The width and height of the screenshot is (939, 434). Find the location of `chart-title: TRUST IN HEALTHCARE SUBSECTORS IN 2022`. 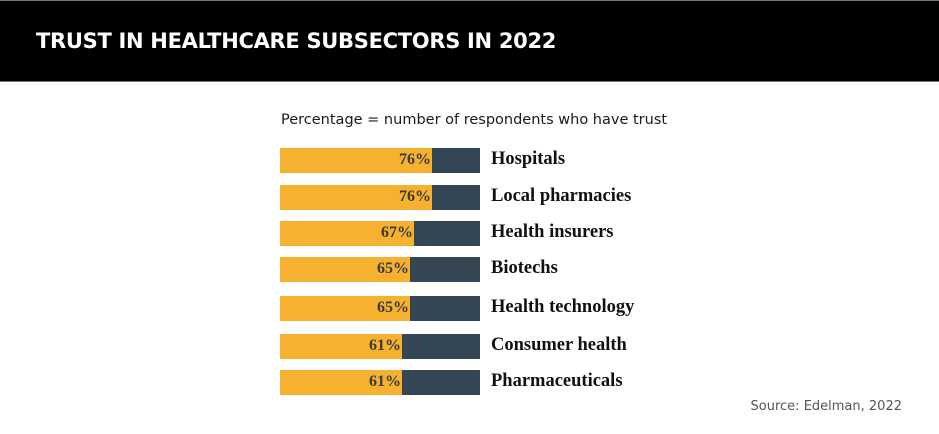

chart-title: TRUST IN HEALTHCARE SUBSECTORS IN 2022 is located at coordinates (296, 41).